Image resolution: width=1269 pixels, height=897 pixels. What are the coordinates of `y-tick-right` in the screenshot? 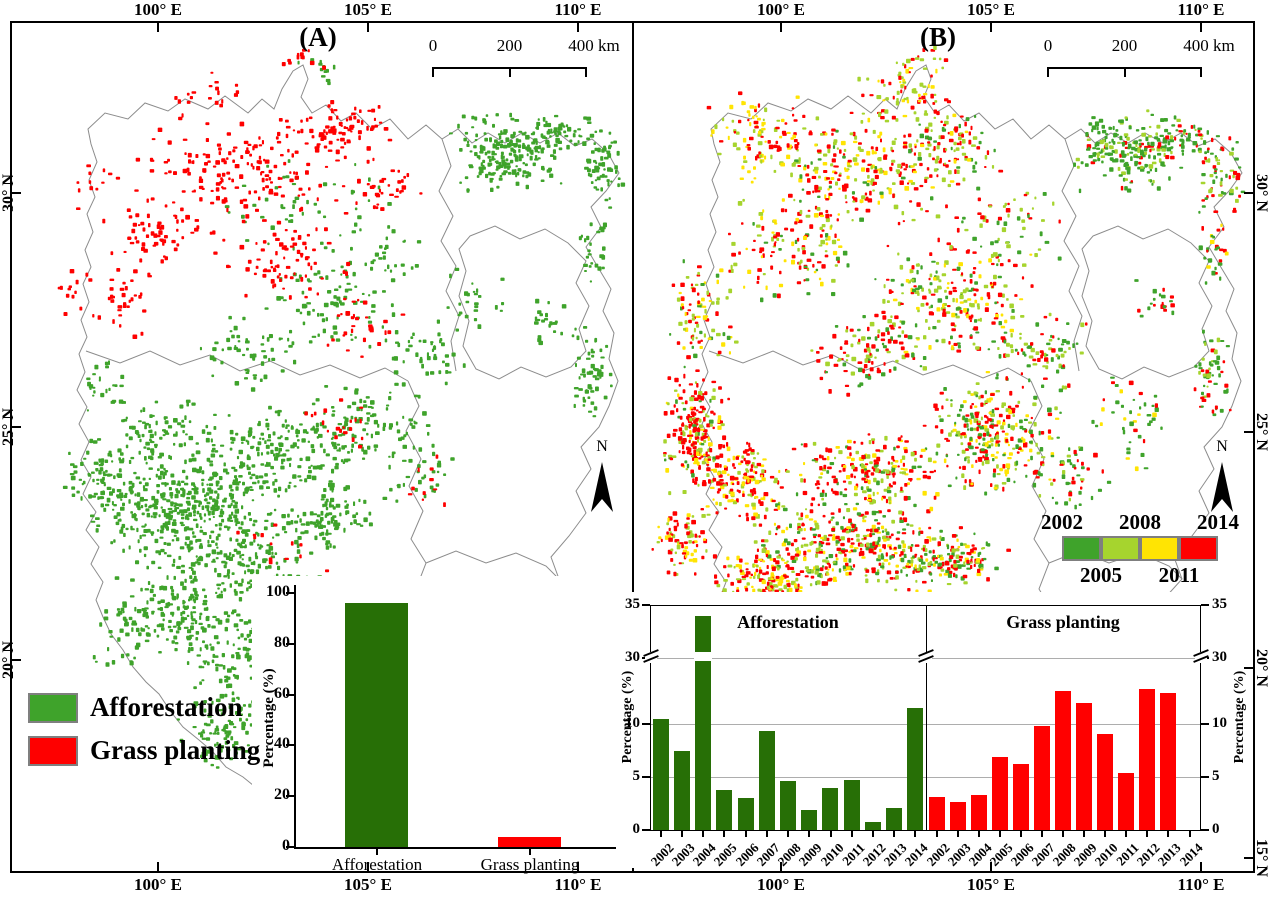 It's located at (1205, 830).